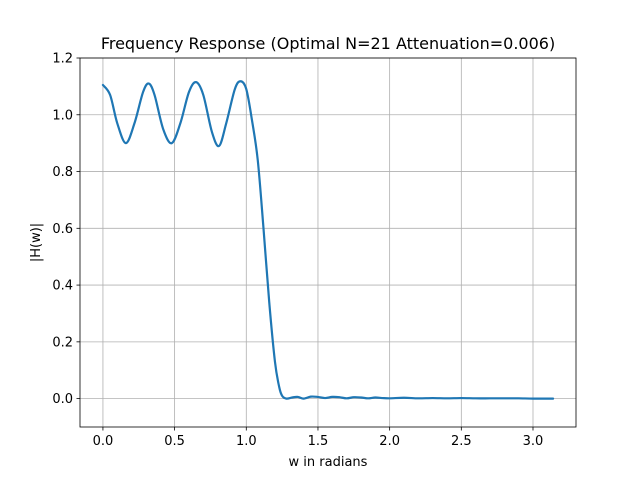 The image size is (640, 480). Describe the element at coordinates (62, 172) in the screenshot. I see `y-tick-label: 0.8` at that location.